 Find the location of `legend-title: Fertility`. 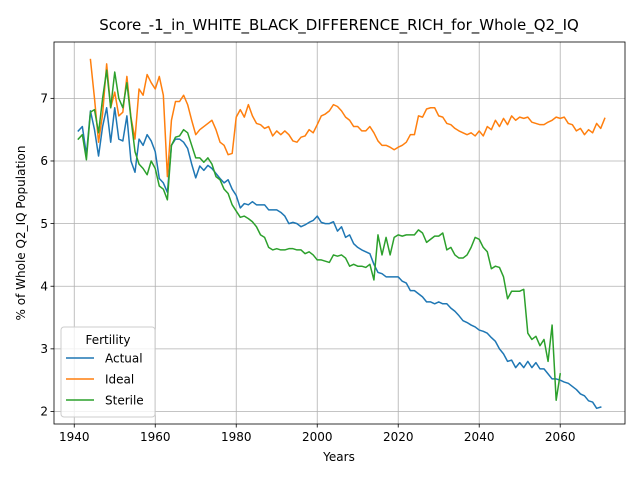

legend-title: Fertility is located at coordinates (107, 340).